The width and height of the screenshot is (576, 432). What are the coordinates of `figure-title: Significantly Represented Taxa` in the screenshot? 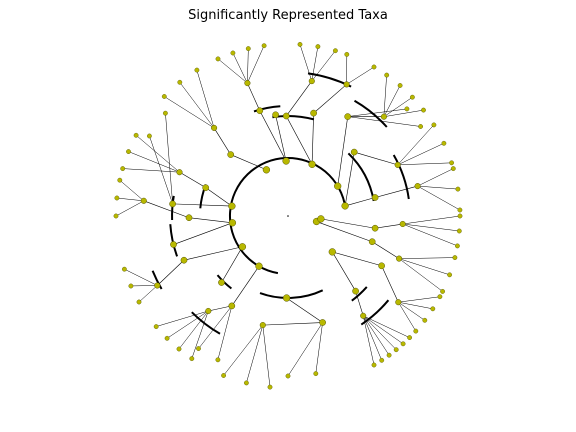 It's located at (288, 15).